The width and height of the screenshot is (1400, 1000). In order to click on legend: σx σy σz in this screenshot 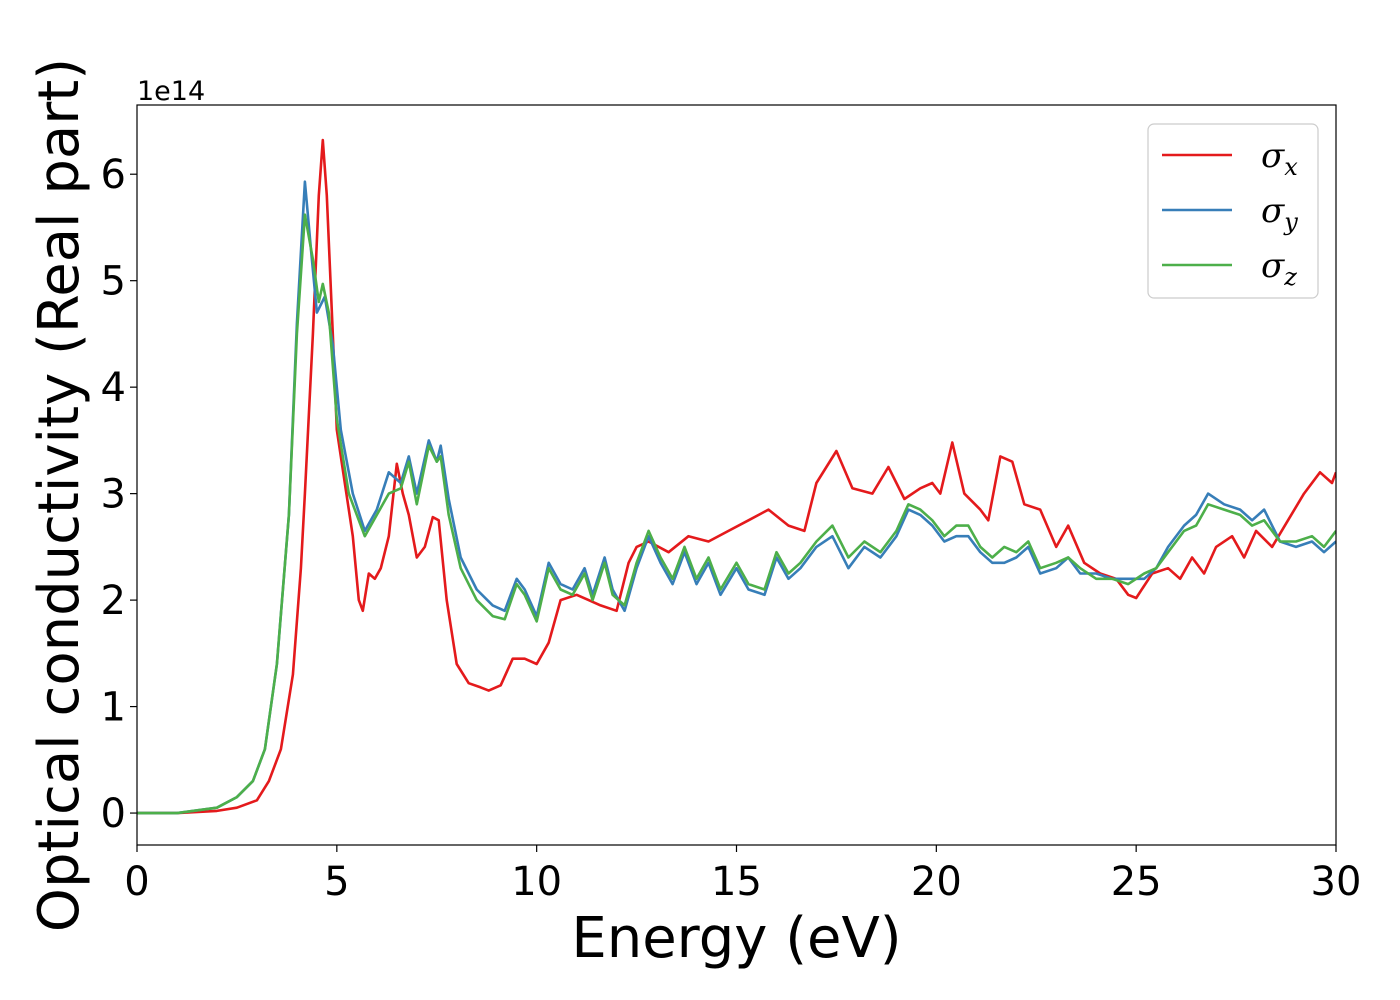, I will do `click(1233, 211)`.